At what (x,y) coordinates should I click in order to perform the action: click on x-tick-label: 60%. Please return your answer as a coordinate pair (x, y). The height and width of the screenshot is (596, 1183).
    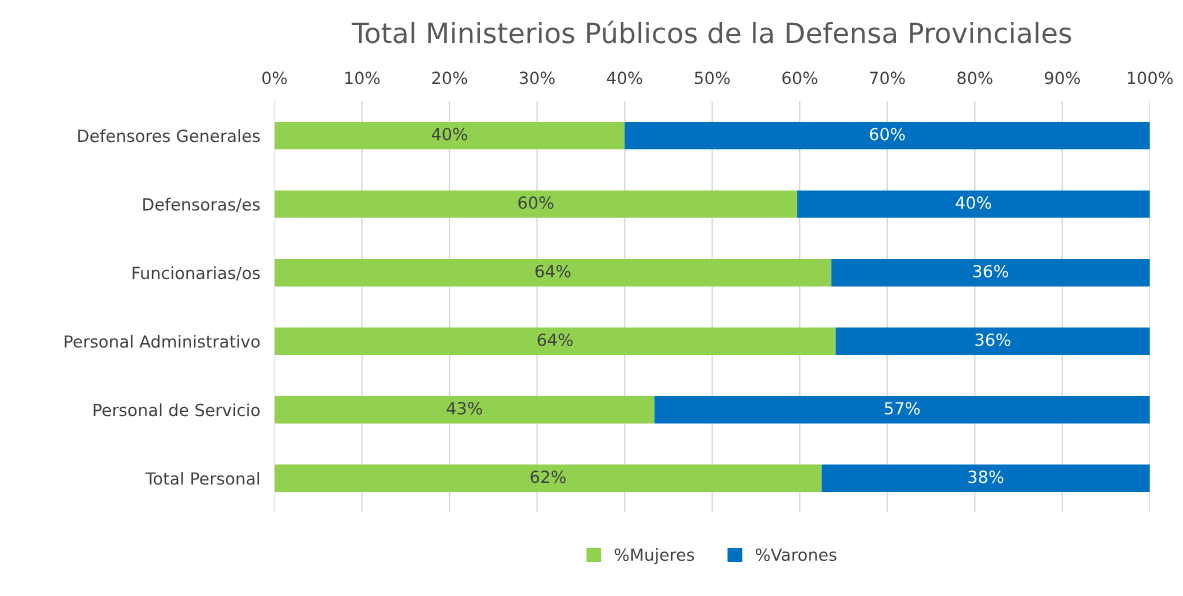
    Looking at the image, I should click on (800, 78).